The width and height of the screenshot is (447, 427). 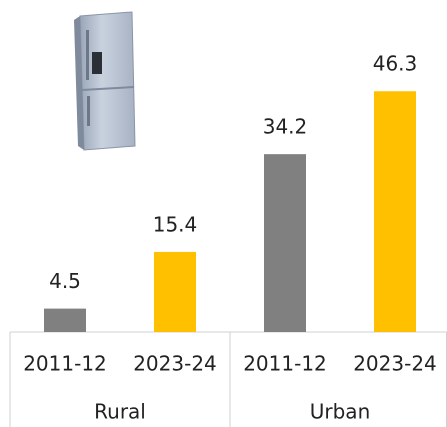 What do you see at coordinates (340, 412) in the screenshot?
I see `group-label: Urban` at bounding box center [340, 412].